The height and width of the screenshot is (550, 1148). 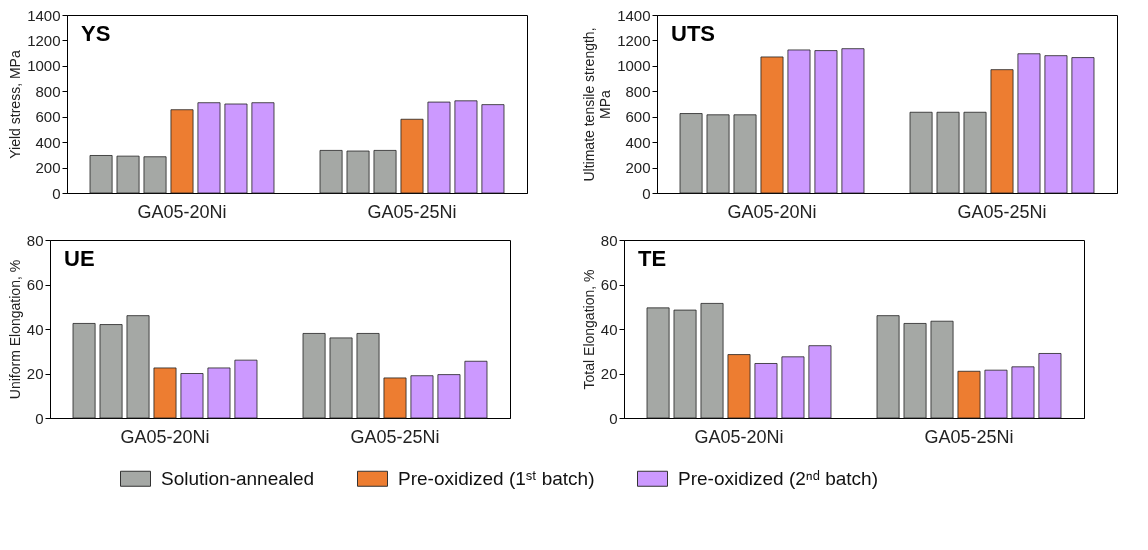 I want to click on y-axis-title: Ultimate tensile strength, MPa, so click(x=597, y=104).